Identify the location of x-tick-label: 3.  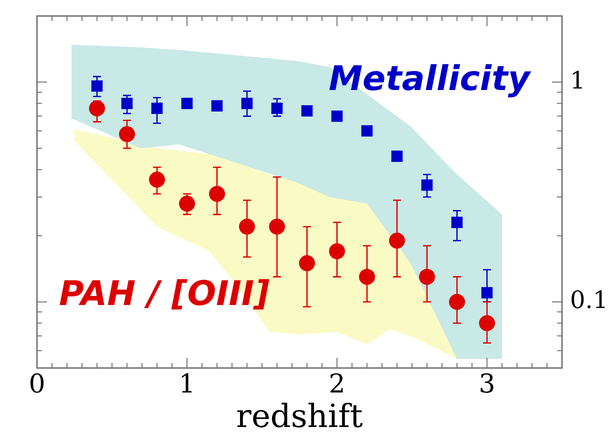
(487, 384).